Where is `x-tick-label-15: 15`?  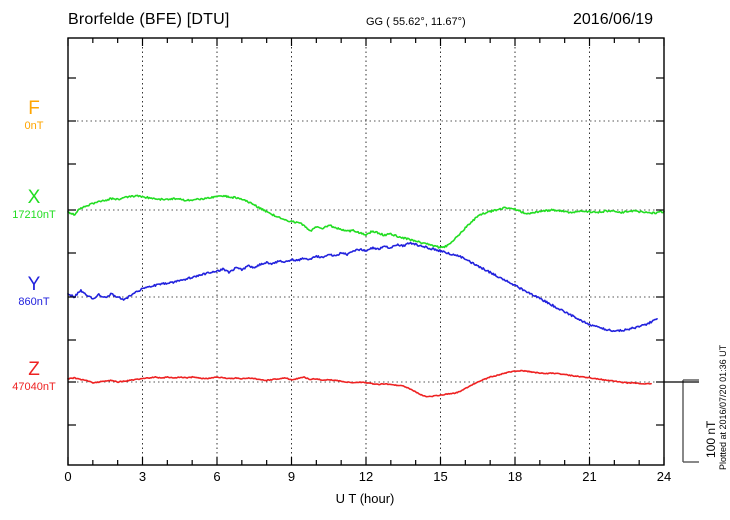
x-tick-label-15: 15 is located at coordinates (440, 476).